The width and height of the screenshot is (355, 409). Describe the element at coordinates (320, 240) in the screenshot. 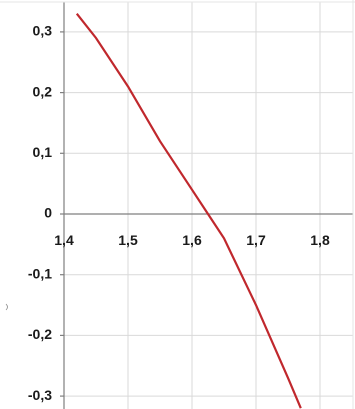

I see `x-tick-label-1-8: 1,8` at that location.